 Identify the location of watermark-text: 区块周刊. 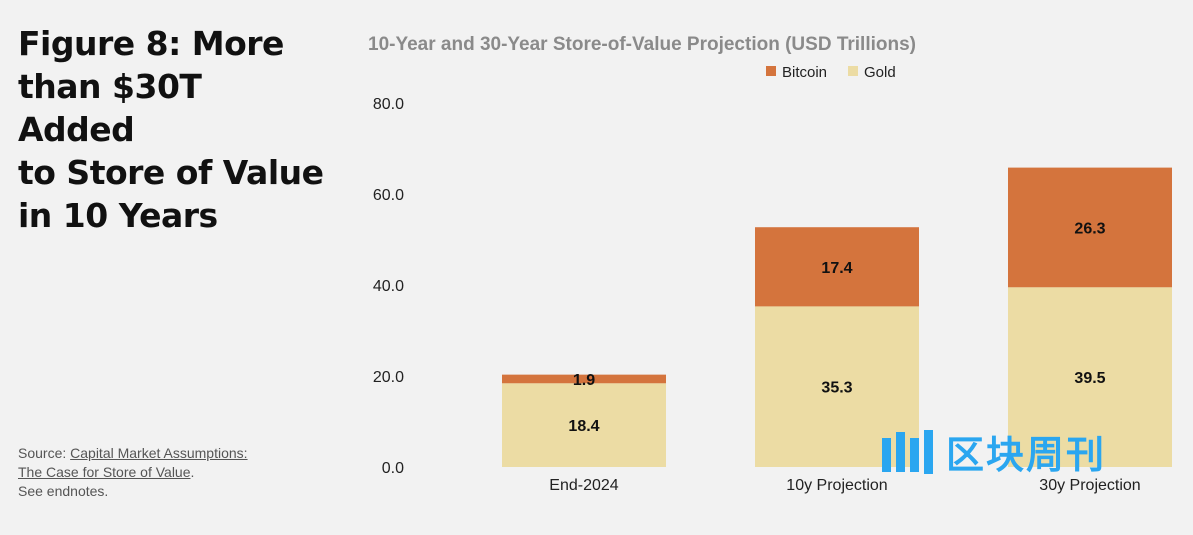
(1026, 455).